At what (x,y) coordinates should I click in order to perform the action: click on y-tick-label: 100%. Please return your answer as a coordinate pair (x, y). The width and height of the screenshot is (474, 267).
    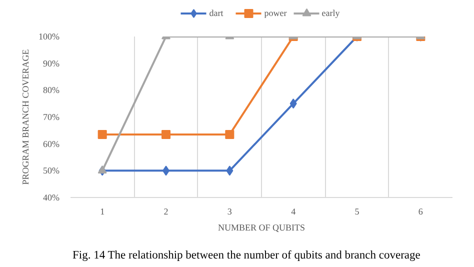
    Looking at the image, I should click on (49, 37).